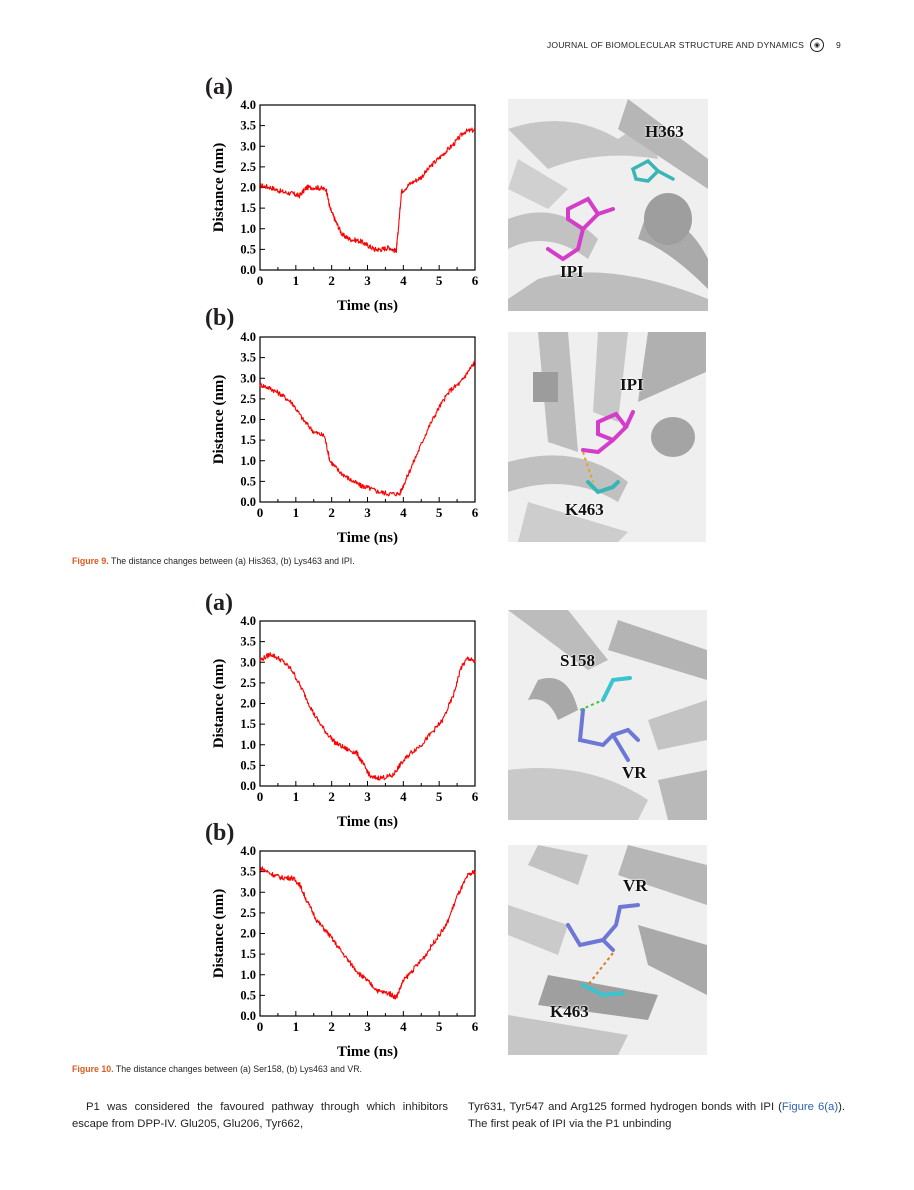 Image resolution: width=914 pixels, height=1190 pixels. What do you see at coordinates (632, 384) in the screenshot?
I see `fig9b-residue-label-ipi: IPI` at bounding box center [632, 384].